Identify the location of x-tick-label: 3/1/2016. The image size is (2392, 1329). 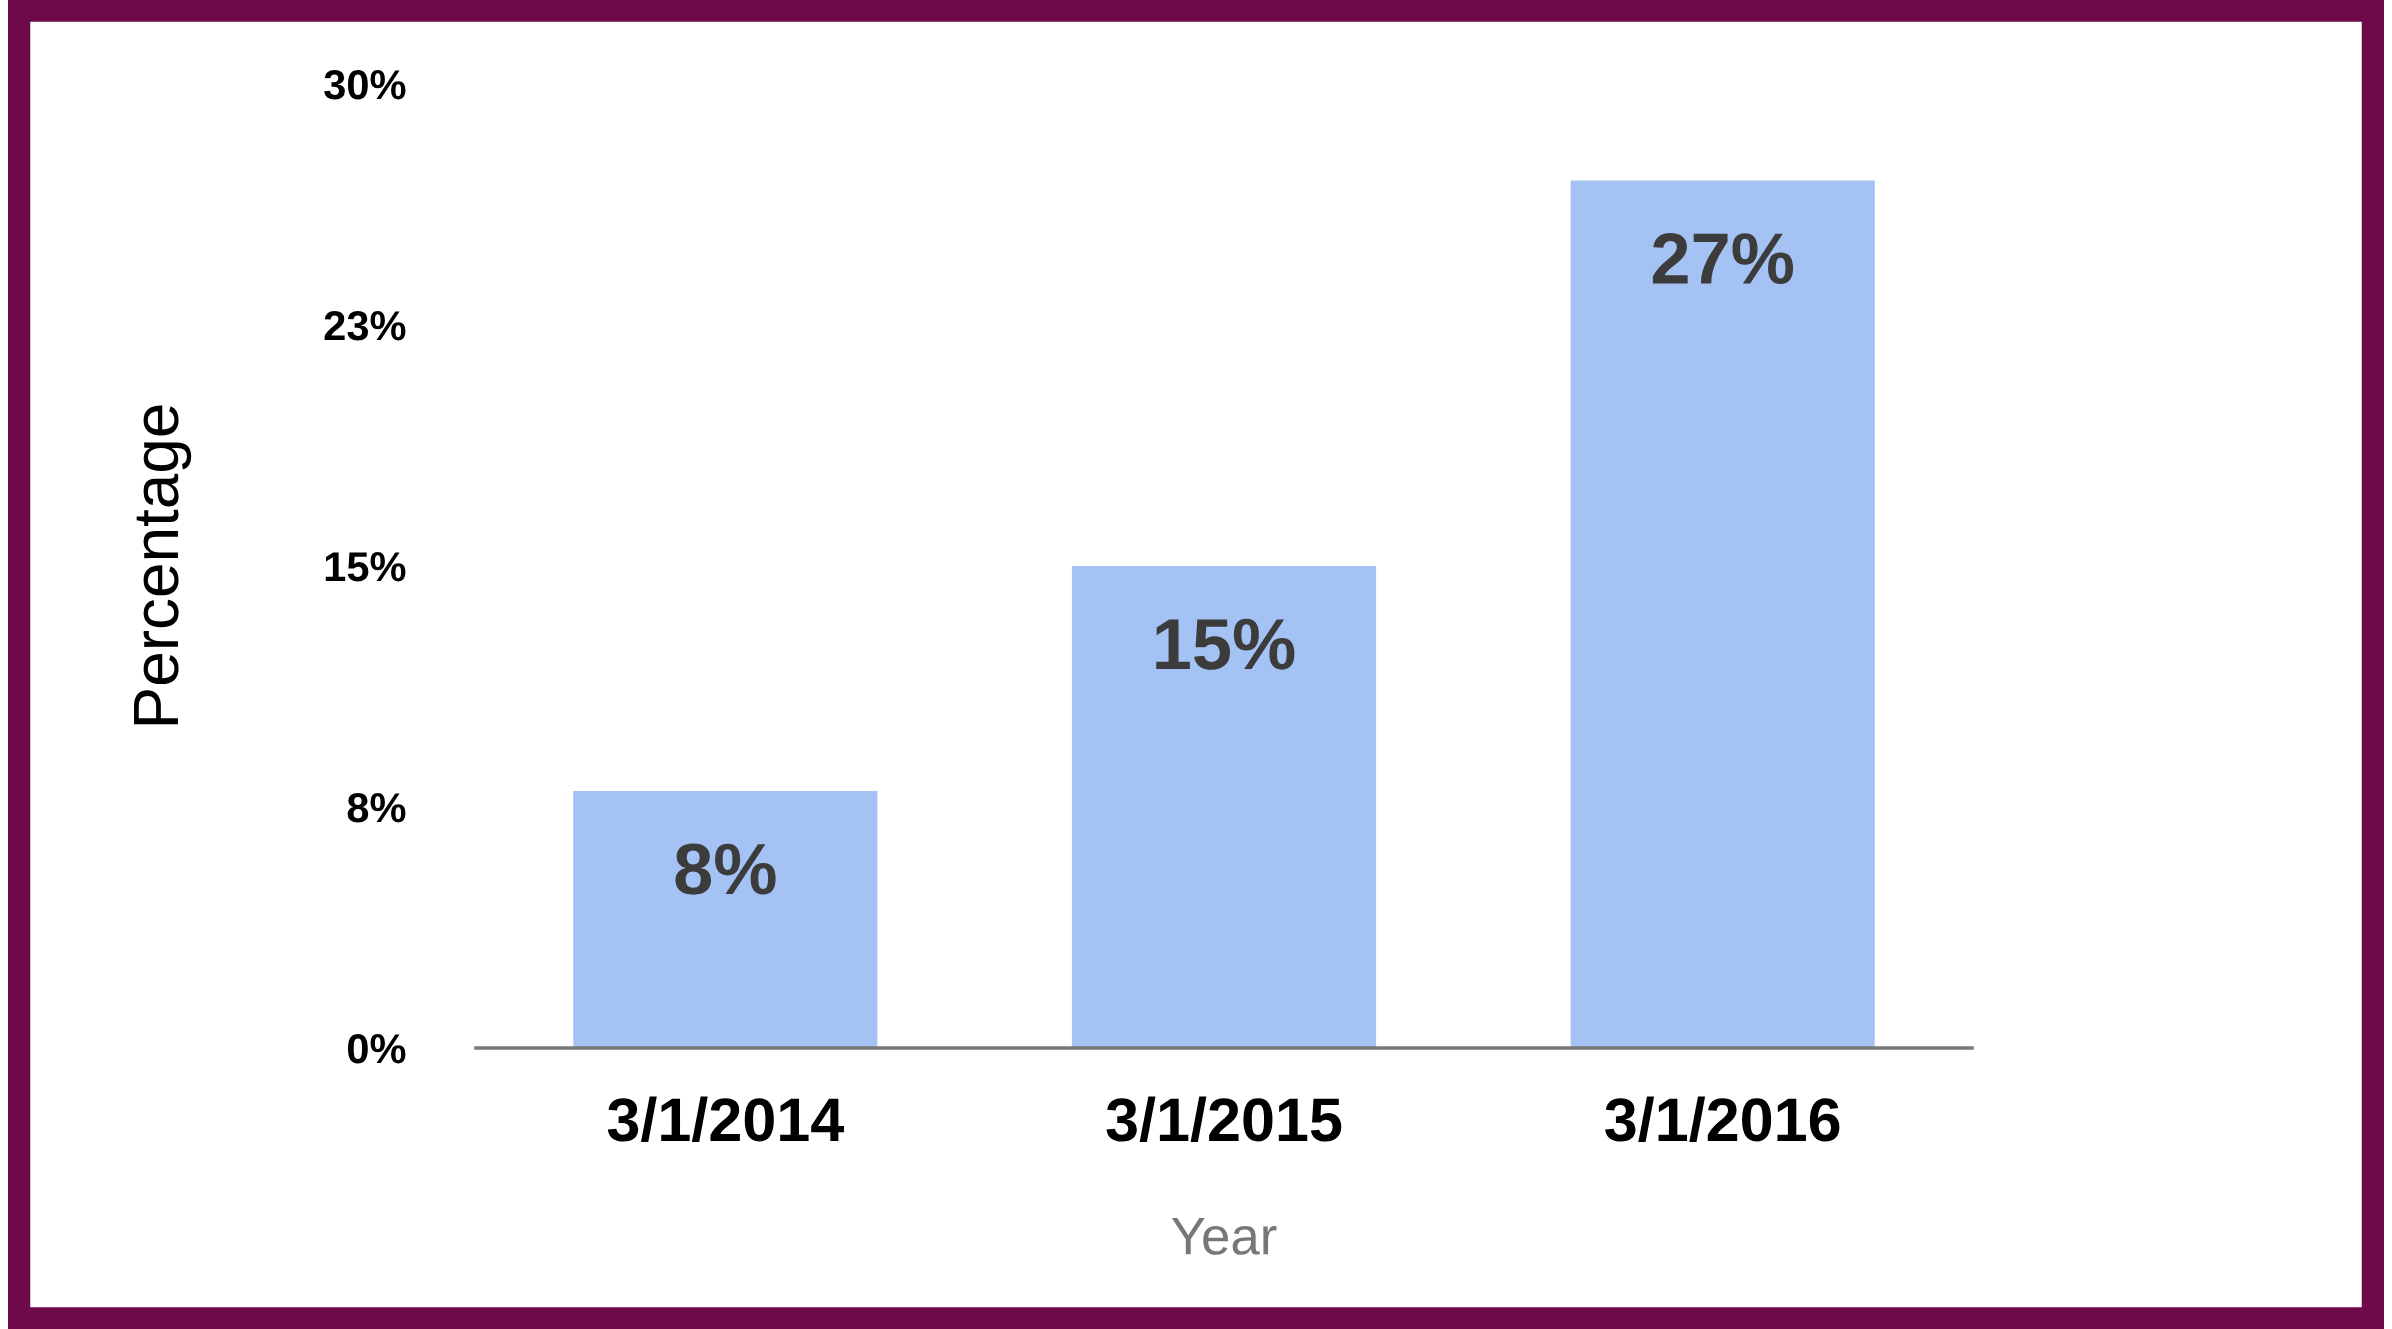
(1722, 1119).